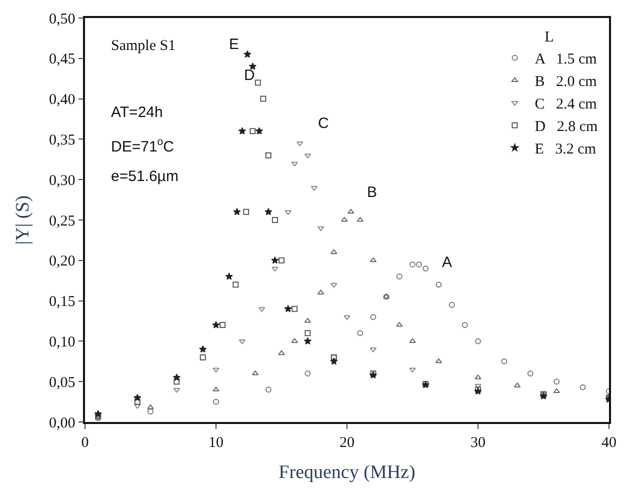  Describe the element at coordinates (372, 192) in the screenshot. I see `annotation: B` at that location.